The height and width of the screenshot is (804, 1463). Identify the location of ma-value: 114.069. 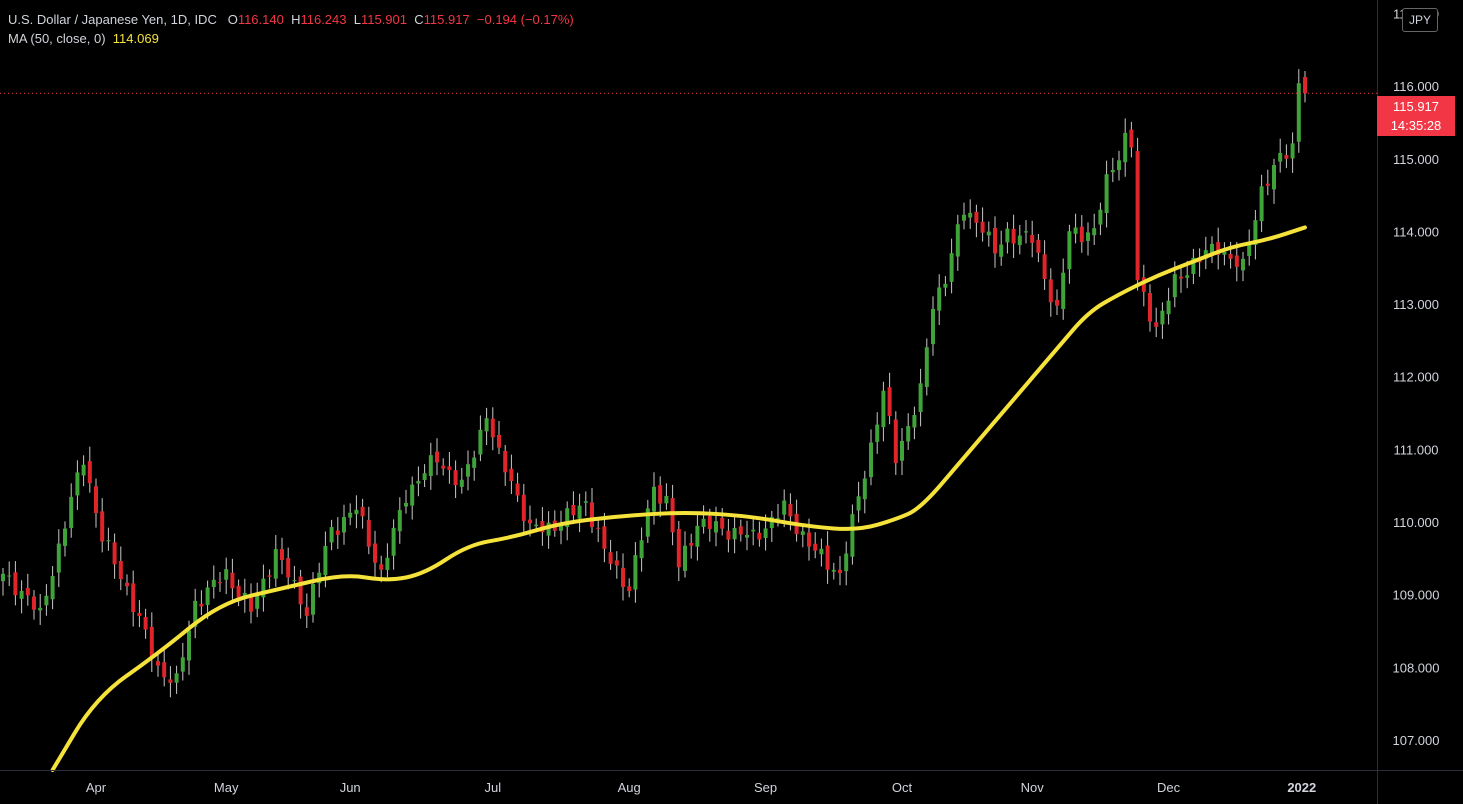
(135, 38).